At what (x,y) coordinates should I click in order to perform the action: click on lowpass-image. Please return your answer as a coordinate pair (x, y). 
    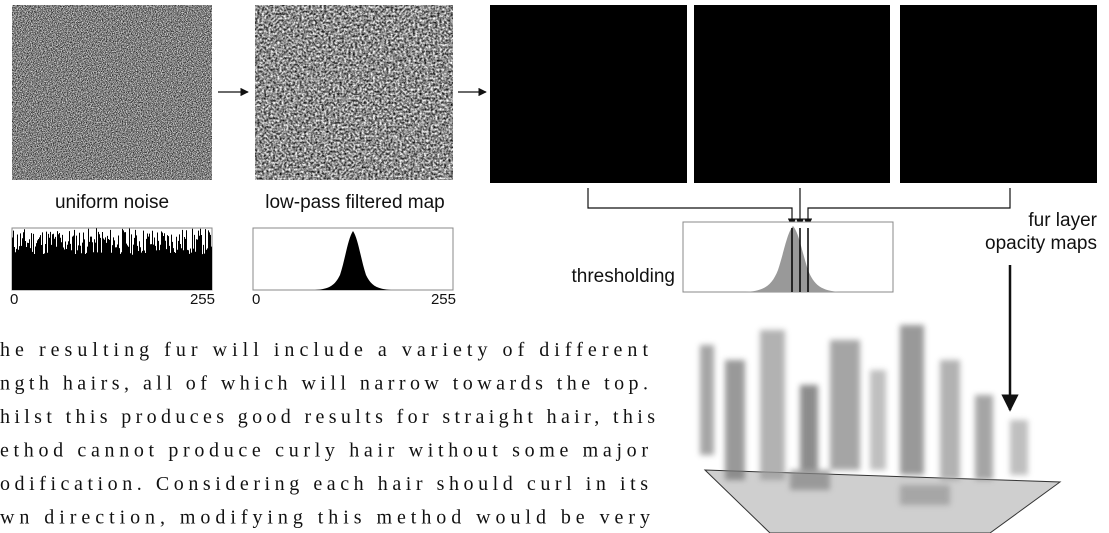
    Looking at the image, I should click on (354, 92).